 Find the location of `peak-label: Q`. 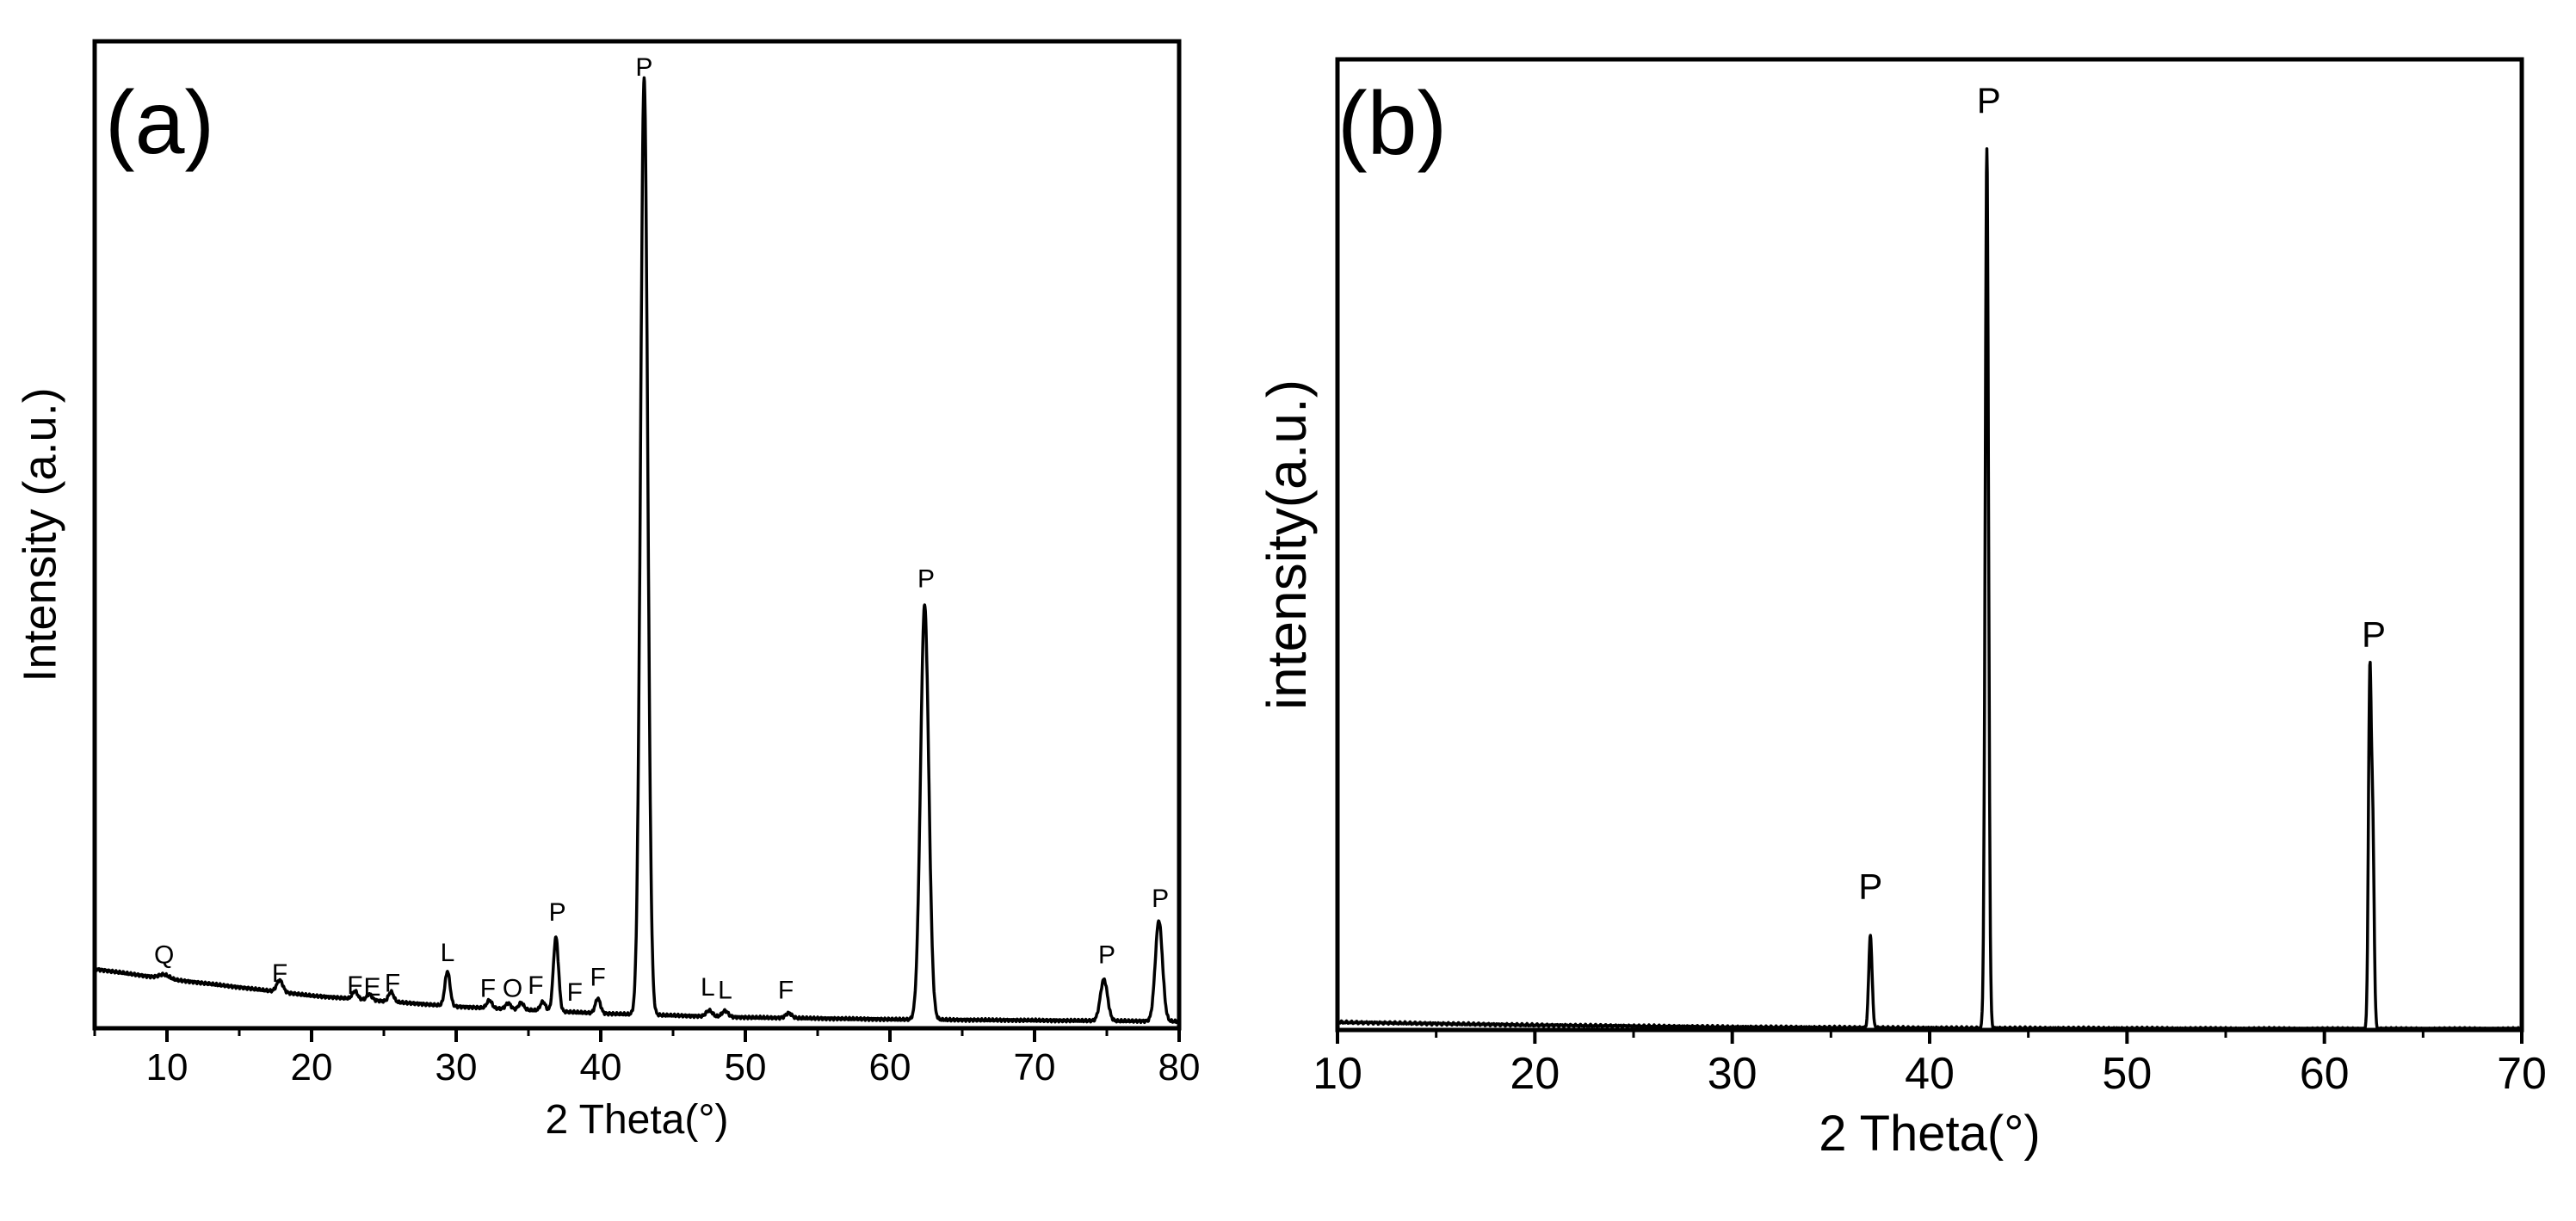

peak-label: Q is located at coordinates (164, 954).